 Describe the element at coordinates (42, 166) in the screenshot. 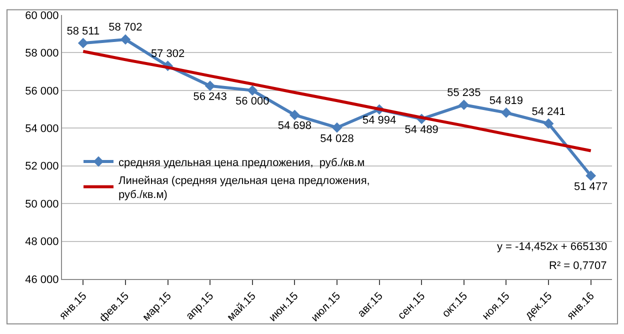

I see `y-tick-label: 52 000` at that location.